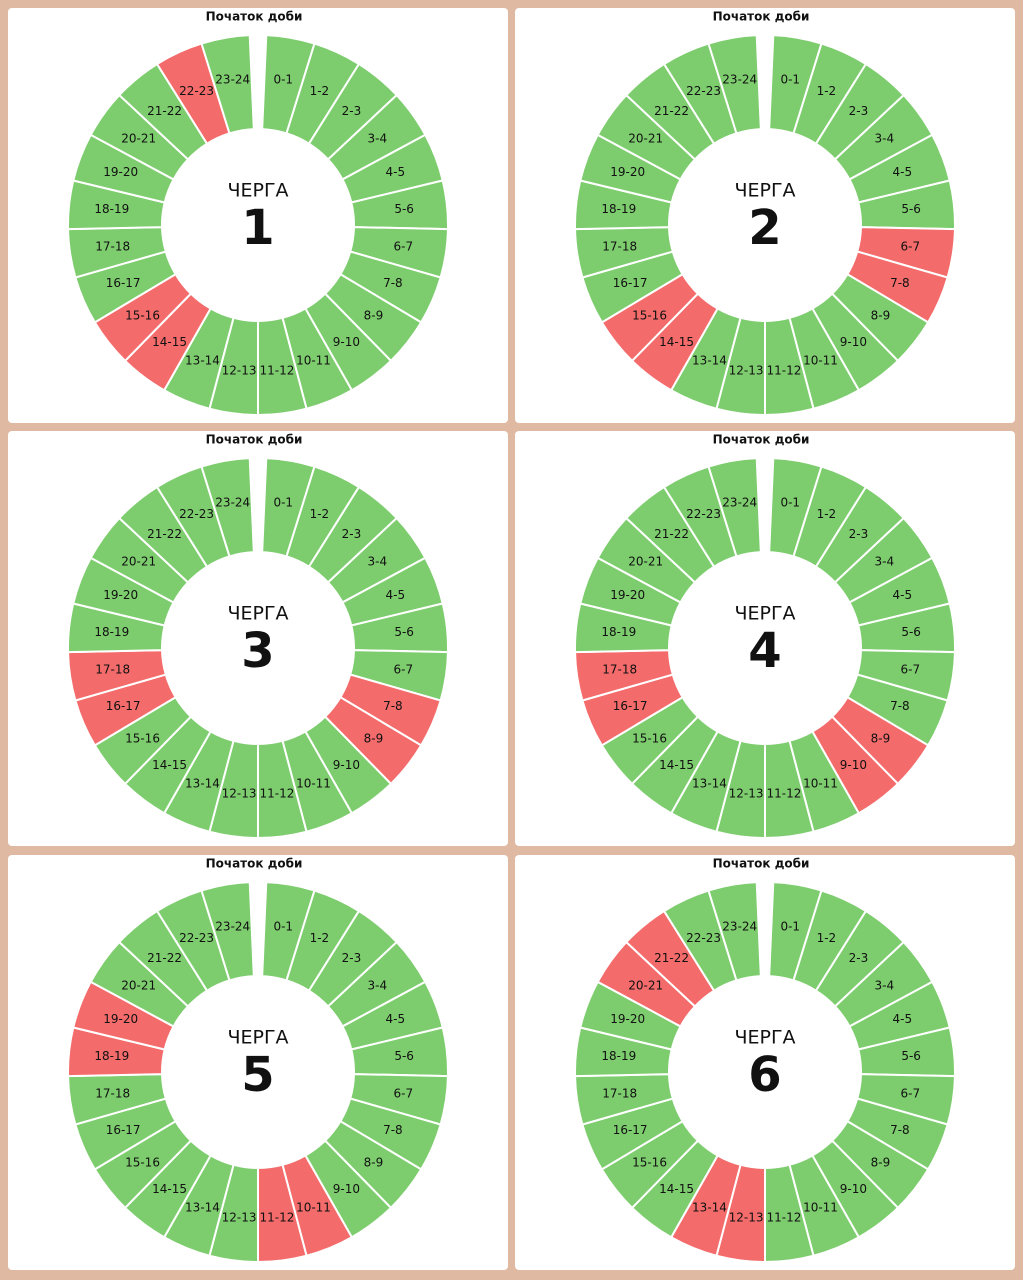 This screenshot has width=1023, height=1280. What do you see at coordinates (257, 228) in the screenshot?
I see `queue-number: 1` at bounding box center [257, 228].